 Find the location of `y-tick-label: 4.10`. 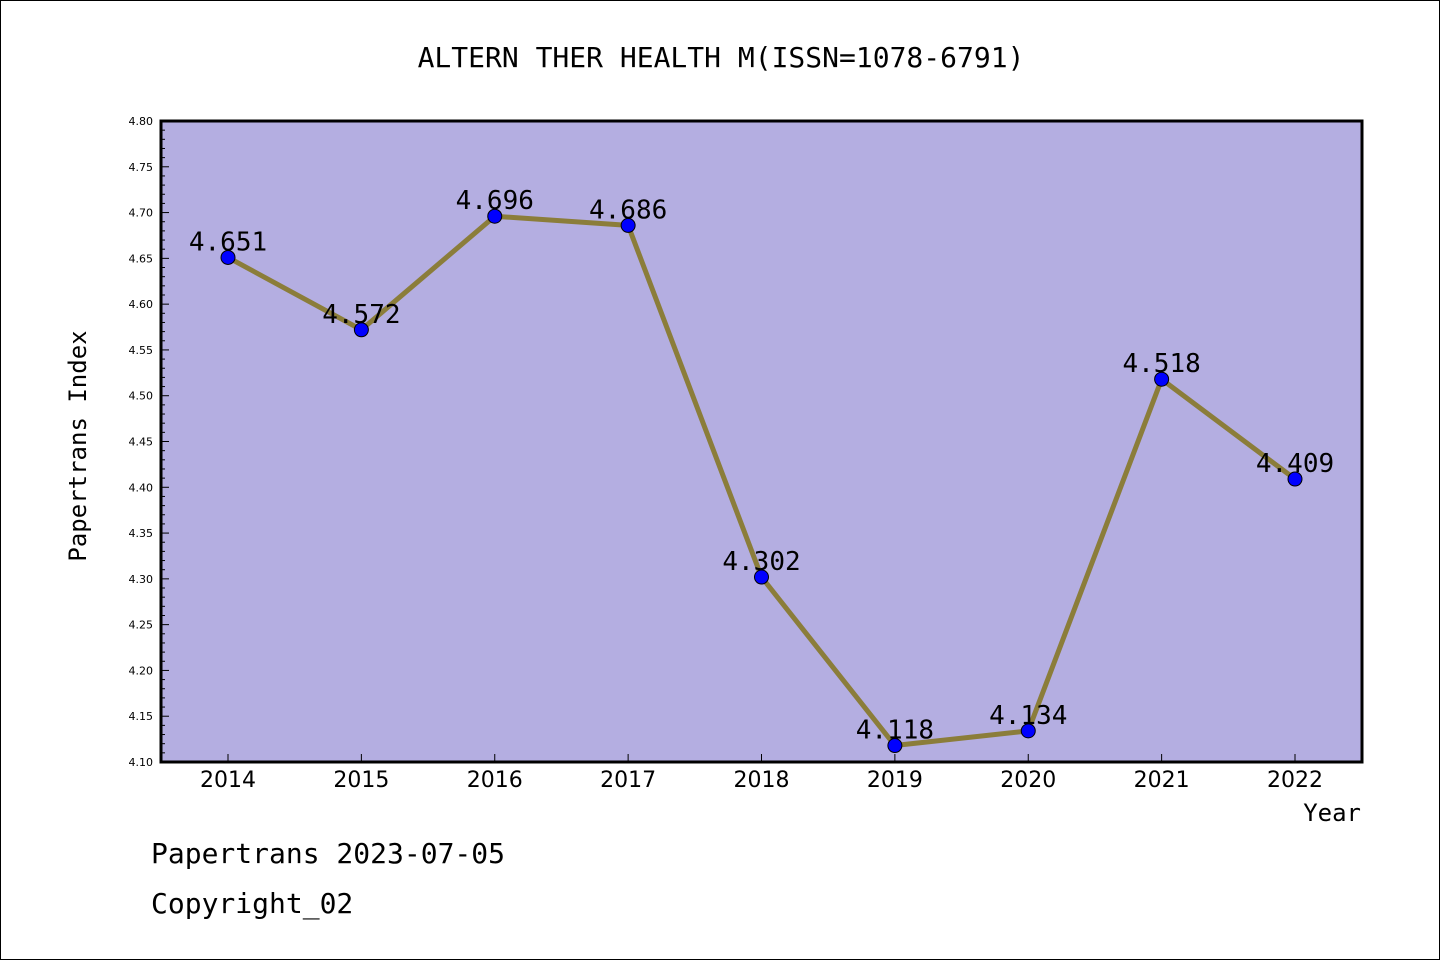

y-tick-label: 4.10 is located at coordinates (141, 762).